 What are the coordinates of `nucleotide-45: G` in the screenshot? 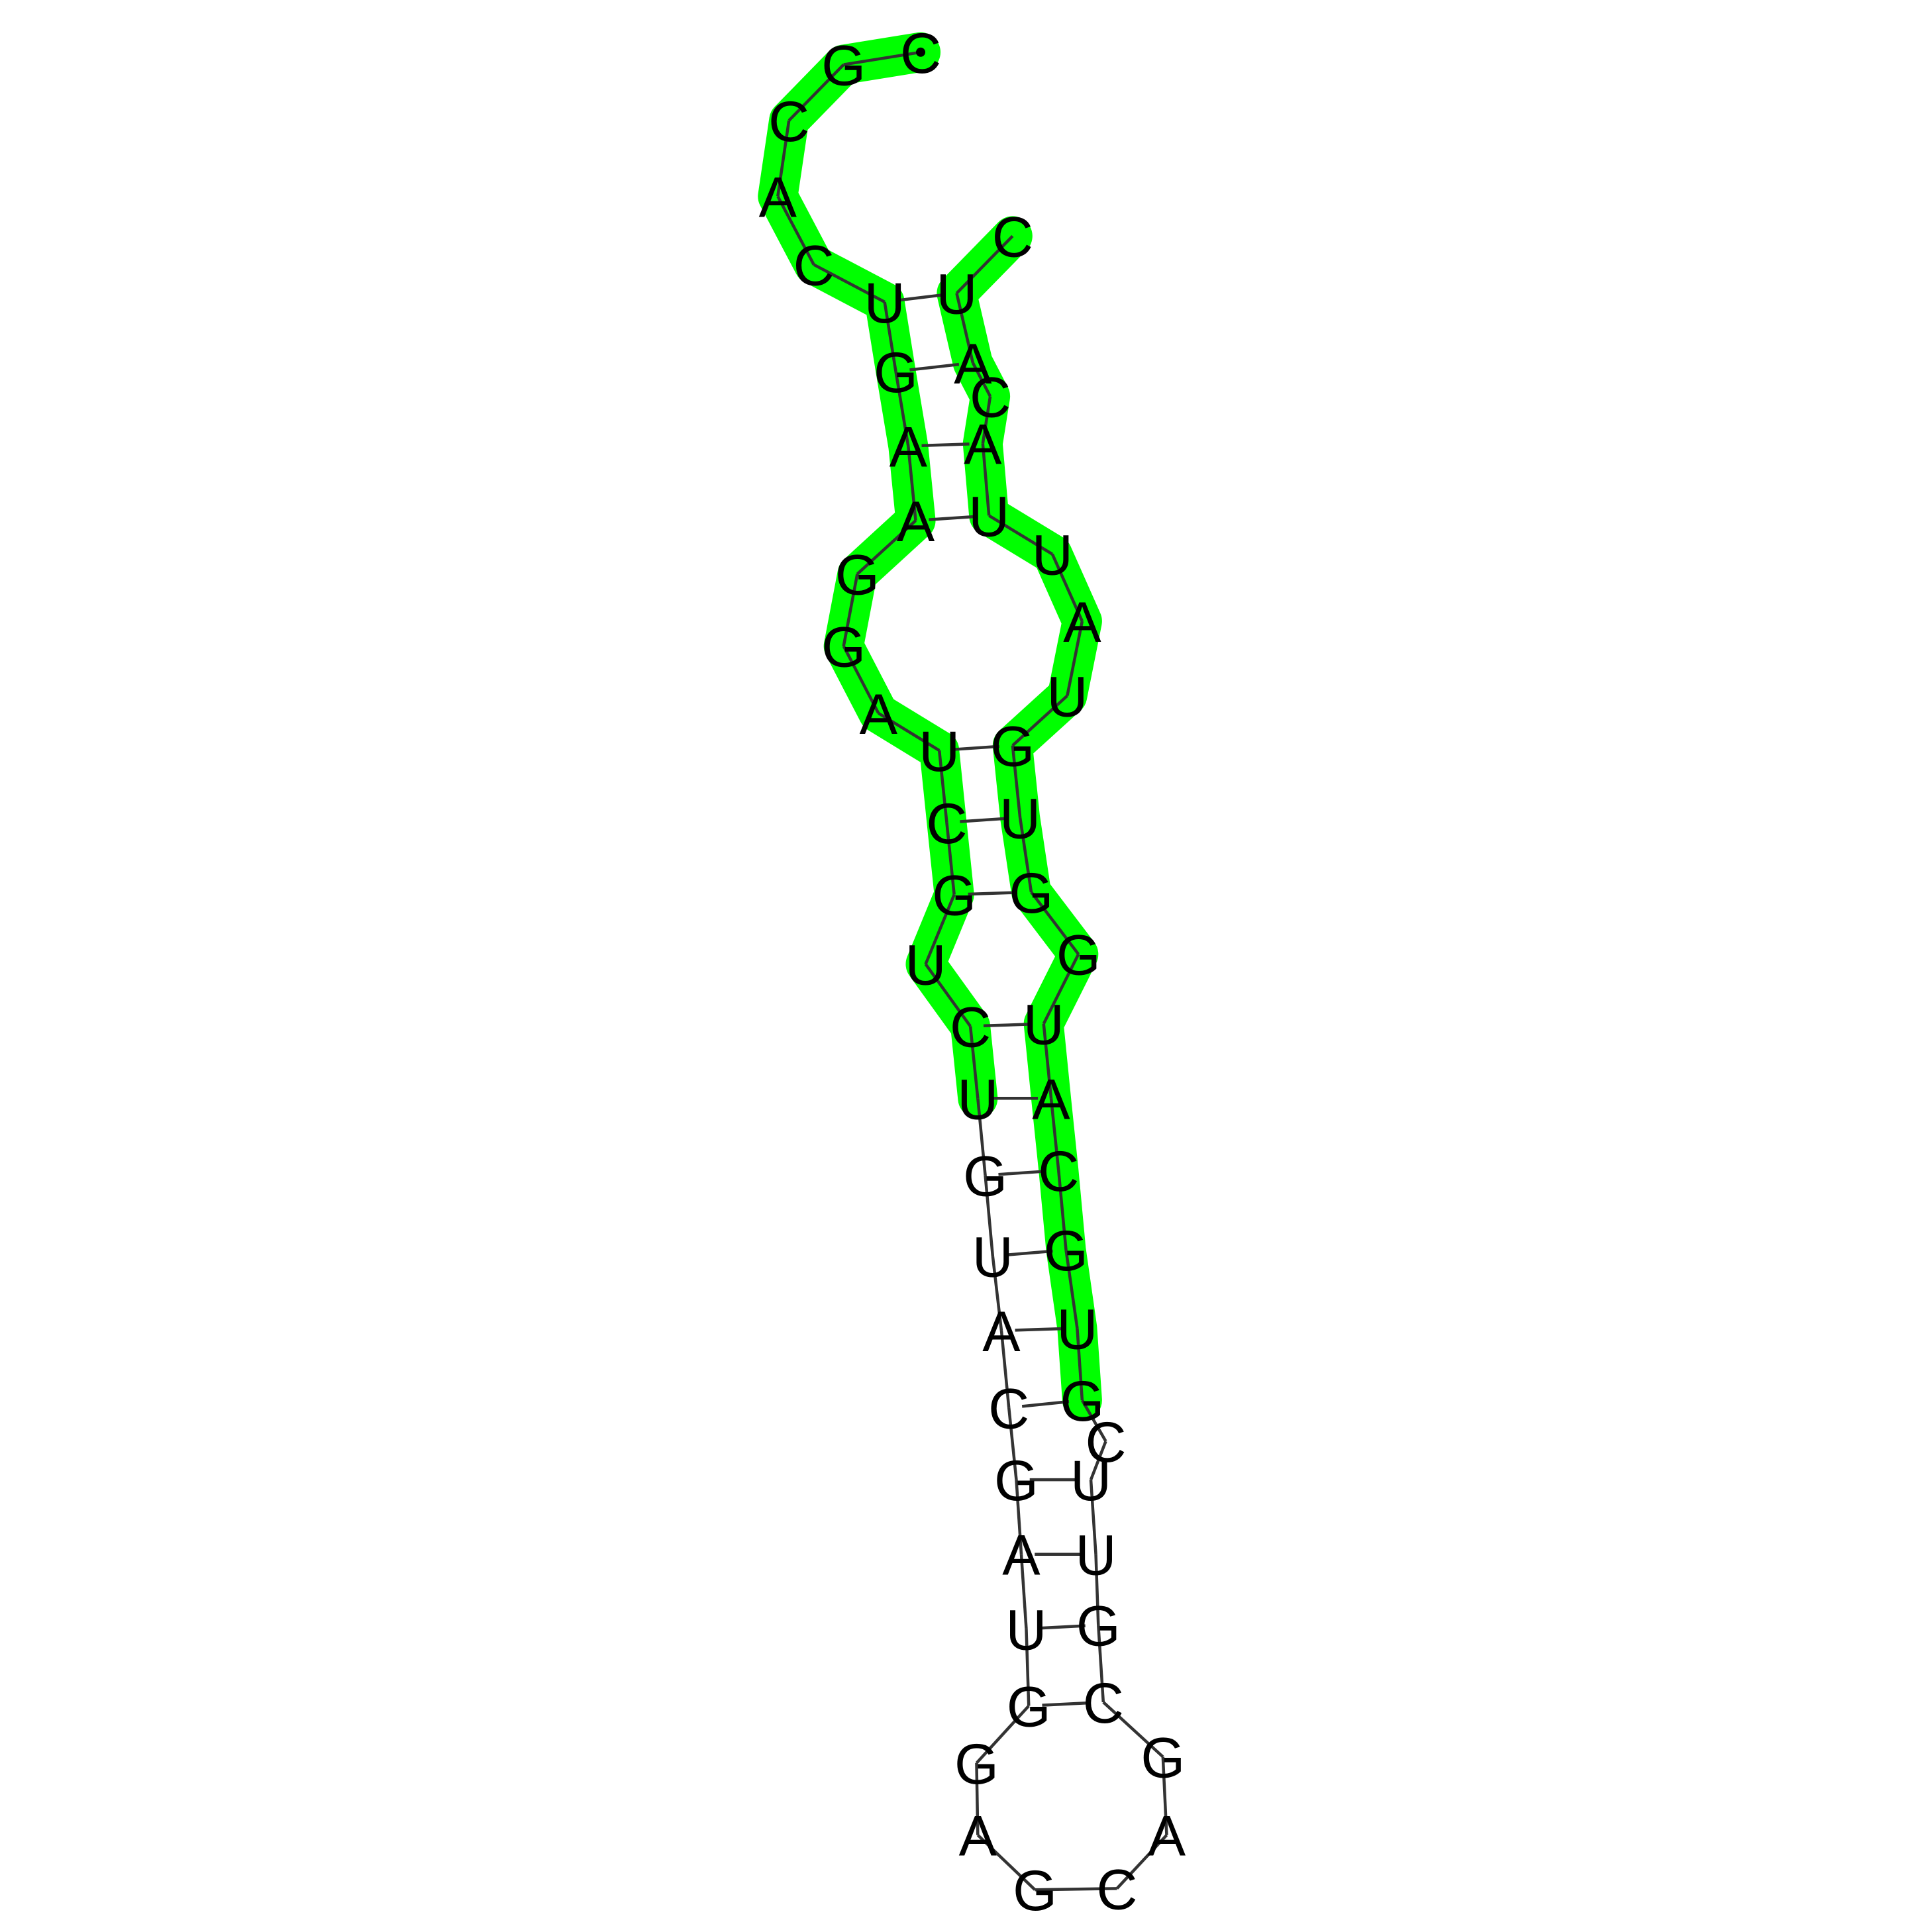 It's located at (1031, 893).